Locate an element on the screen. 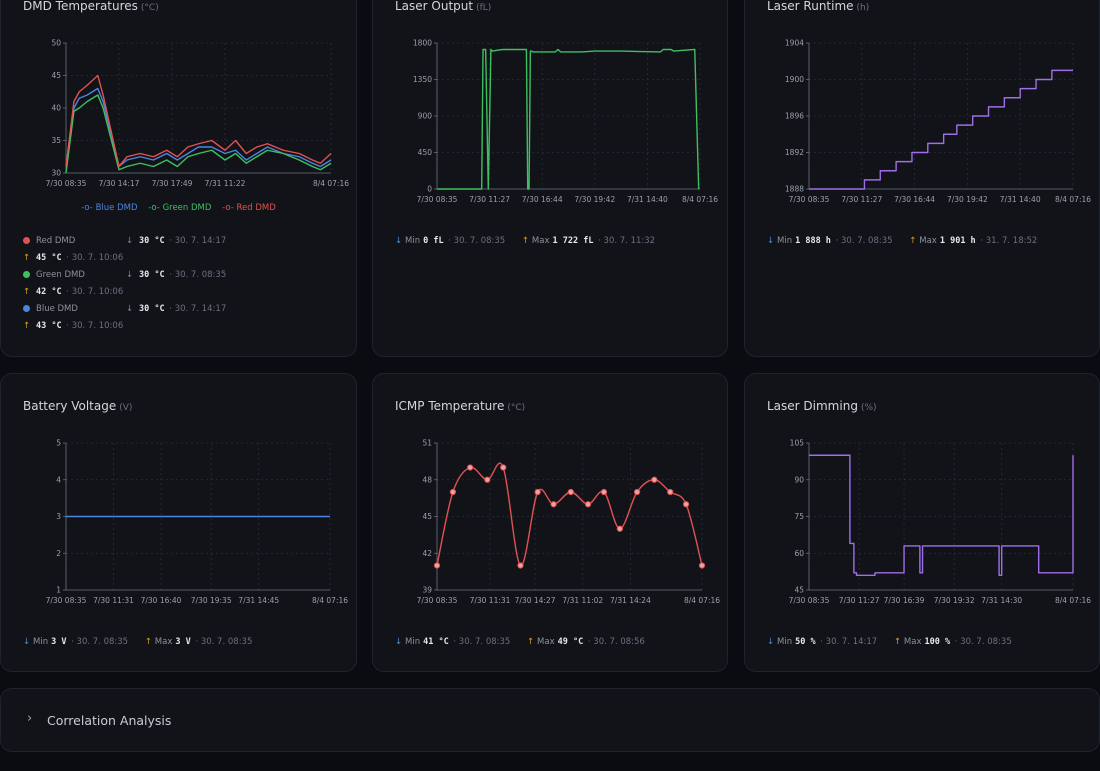 This screenshot has width=1100, height=771. x-tick-label: 7/31 14:45 is located at coordinates (258, 600).